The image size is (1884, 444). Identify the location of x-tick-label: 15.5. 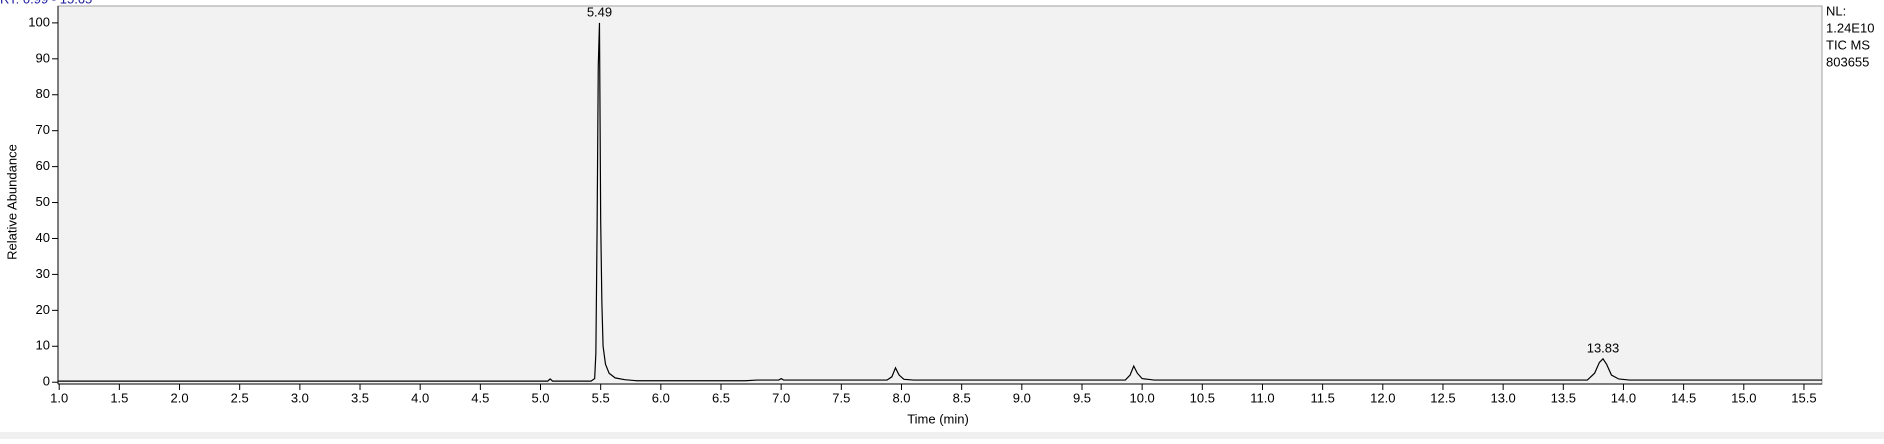
(1803, 397).